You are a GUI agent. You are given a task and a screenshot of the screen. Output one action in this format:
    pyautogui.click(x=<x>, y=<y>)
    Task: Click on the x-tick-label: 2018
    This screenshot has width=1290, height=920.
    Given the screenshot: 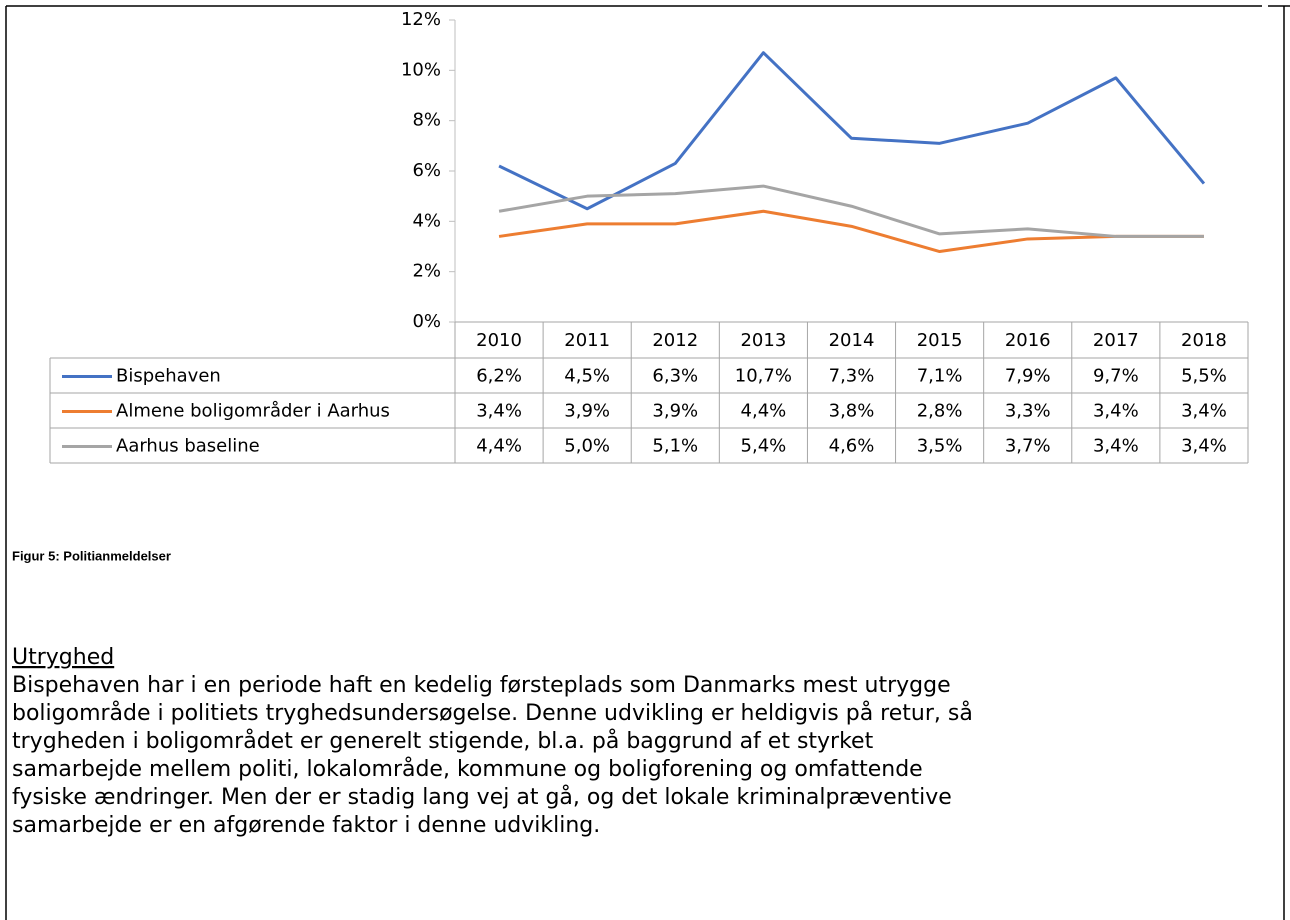 What is the action you would take?
    pyautogui.click(x=1204, y=340)
    